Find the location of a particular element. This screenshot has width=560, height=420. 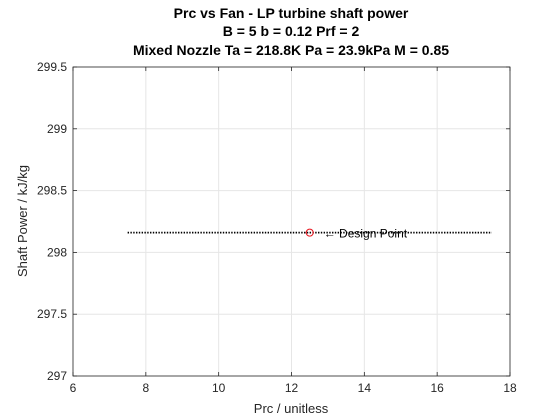

y-tick-label: 299.5 is located at coordinates (52, 67).